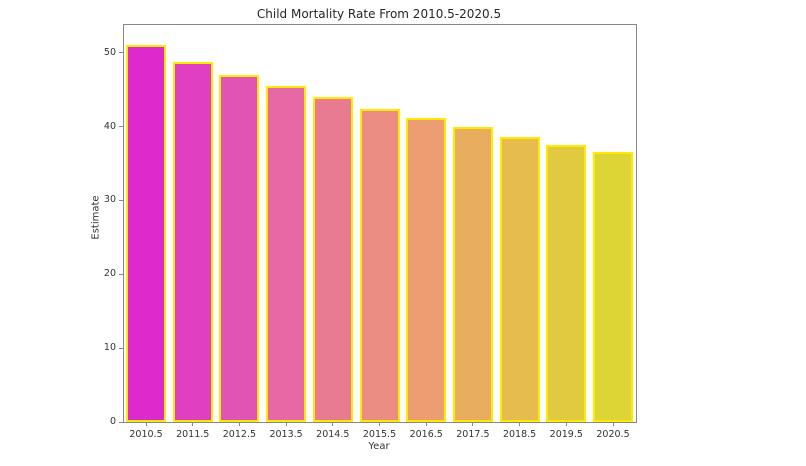 Image resolution: width=806 pixels, height=466 pixels. I want to click on x-tick-label: 2011.5, so click(193, 434).